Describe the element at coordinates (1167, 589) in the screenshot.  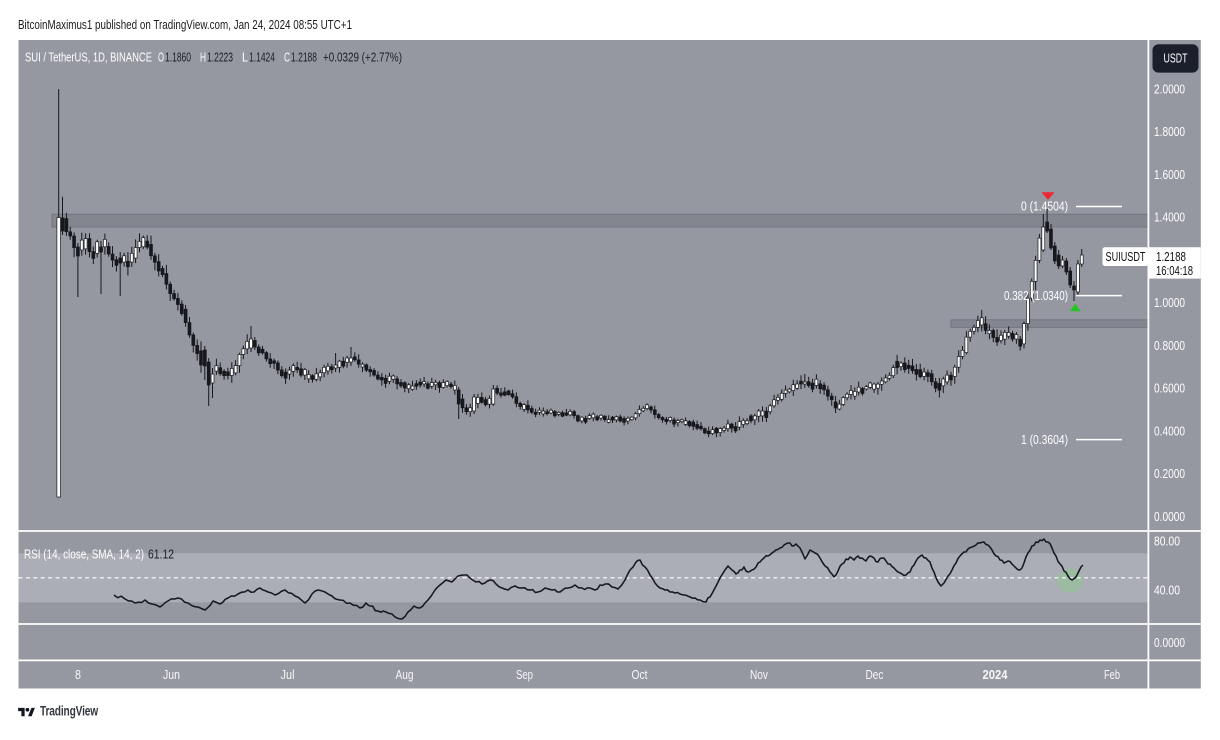
I see `svg-text: 40.00` at that location.